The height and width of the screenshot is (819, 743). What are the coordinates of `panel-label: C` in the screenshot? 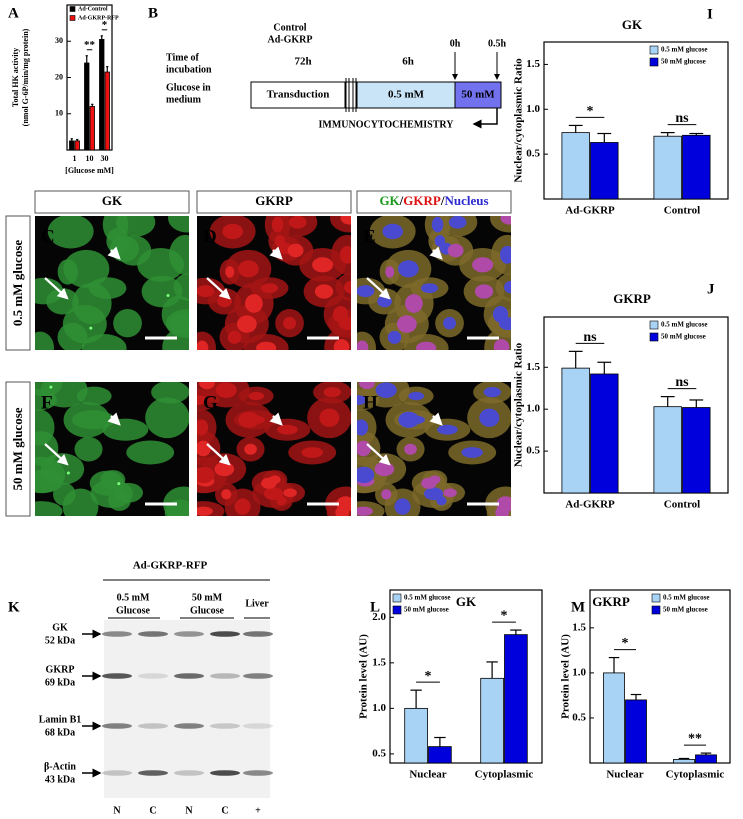 It's located at (48, 236).